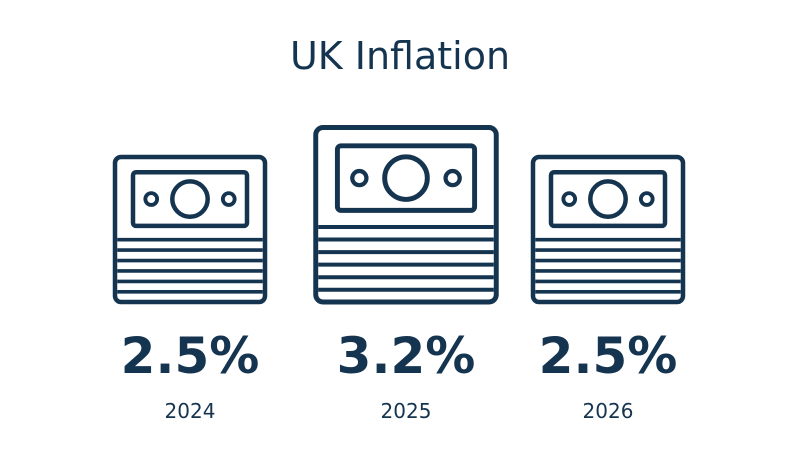 The image size is (800, 450). I want to click on chart-title: UK Inflation, so click(400, 56).